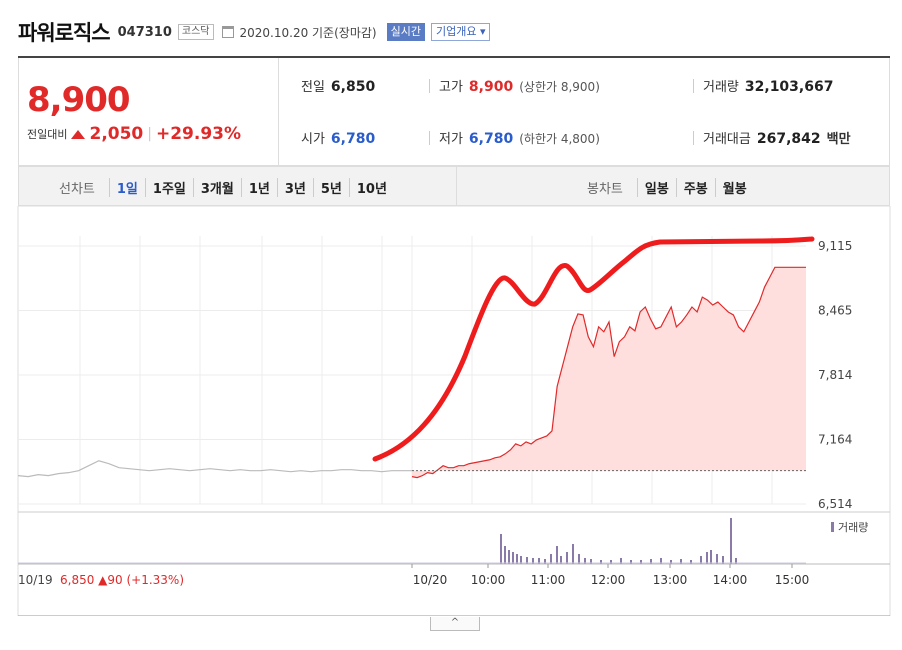 Image resolution: width=902 pixels, height=650 pixels. I want to click on y-tick-label: 8,465, so click(835, 311).